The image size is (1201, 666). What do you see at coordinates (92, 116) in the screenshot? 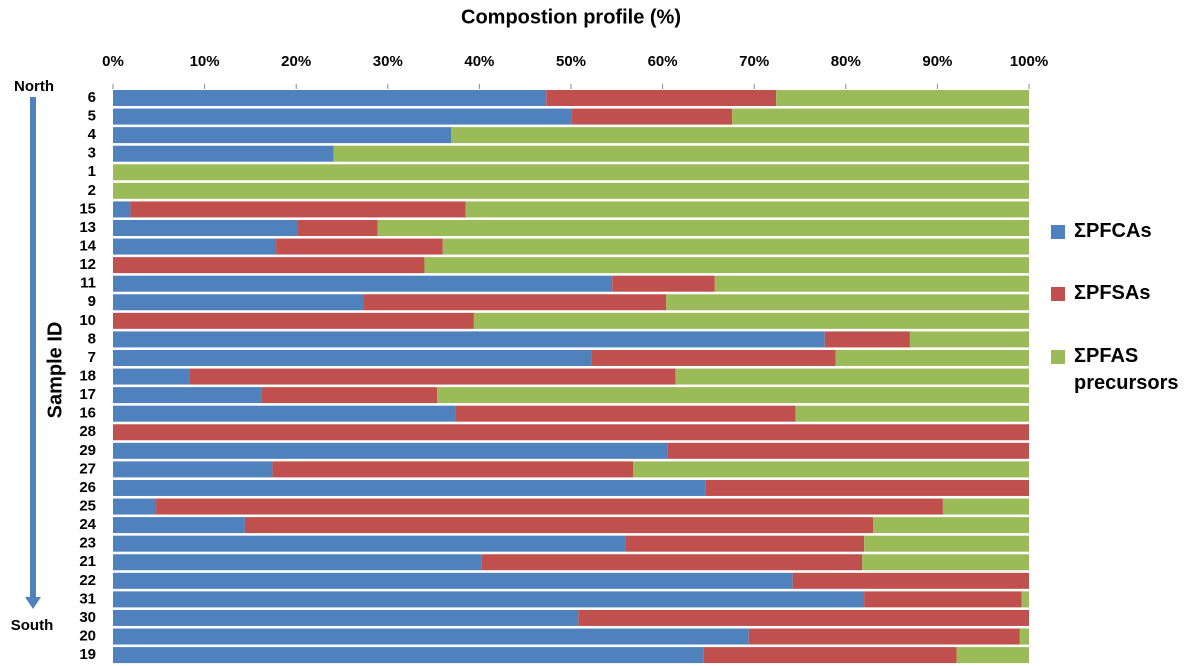
I see `y-tick-label: 5` at bounding box center [92, 116].